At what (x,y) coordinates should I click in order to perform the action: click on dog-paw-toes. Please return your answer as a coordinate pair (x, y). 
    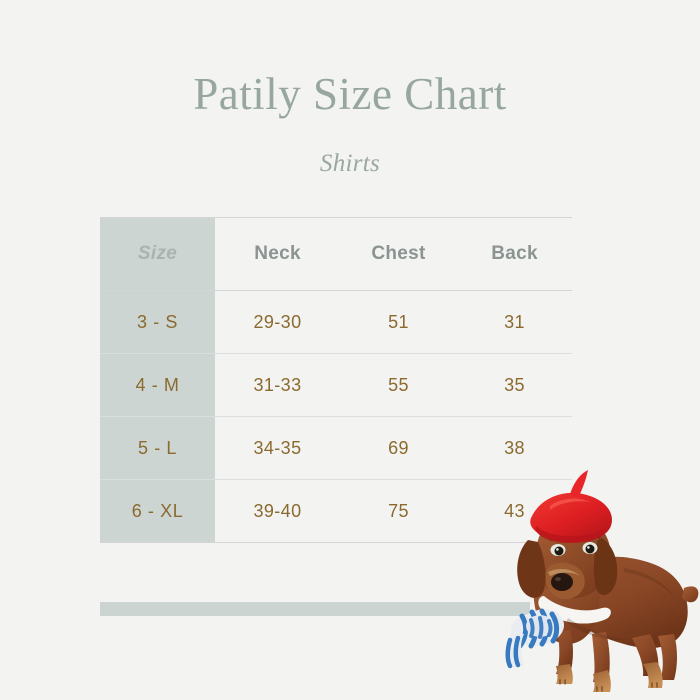
    Looking at the image, I should click on (608, 685).